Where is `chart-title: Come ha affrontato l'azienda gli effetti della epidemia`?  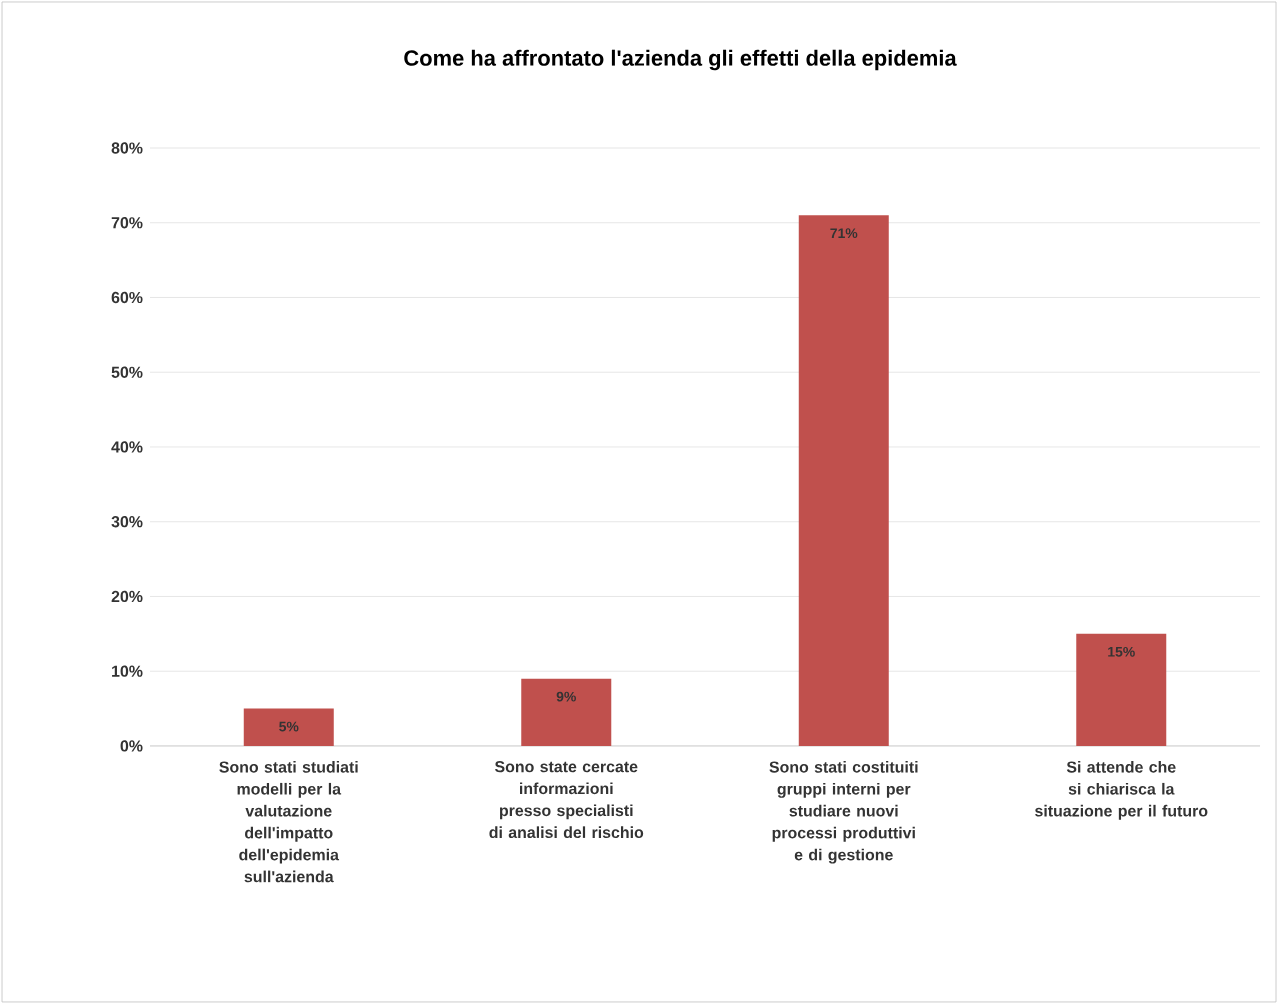
chart-title: Come ha affrontato l'azienda gli effetti della epidemia is located at coordinates (680, 60).